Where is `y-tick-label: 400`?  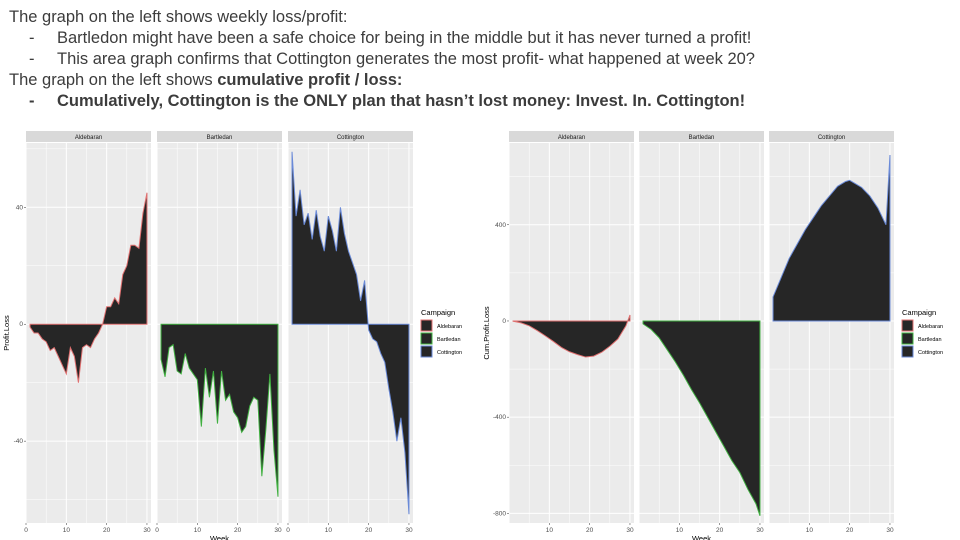
y-tick-label: 400 is located at coordinates (500, 225).